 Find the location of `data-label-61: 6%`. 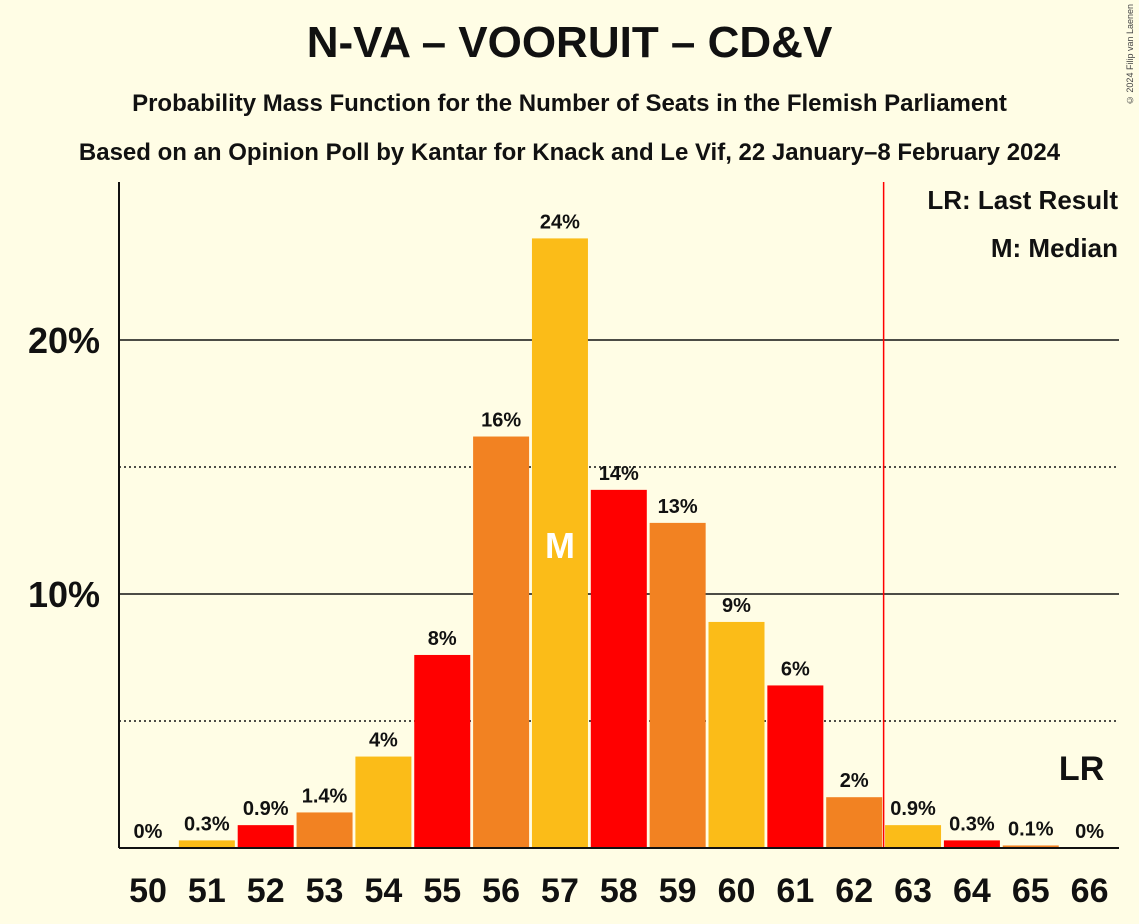

data-label-61: 6% is located at coordinates (795, 669).